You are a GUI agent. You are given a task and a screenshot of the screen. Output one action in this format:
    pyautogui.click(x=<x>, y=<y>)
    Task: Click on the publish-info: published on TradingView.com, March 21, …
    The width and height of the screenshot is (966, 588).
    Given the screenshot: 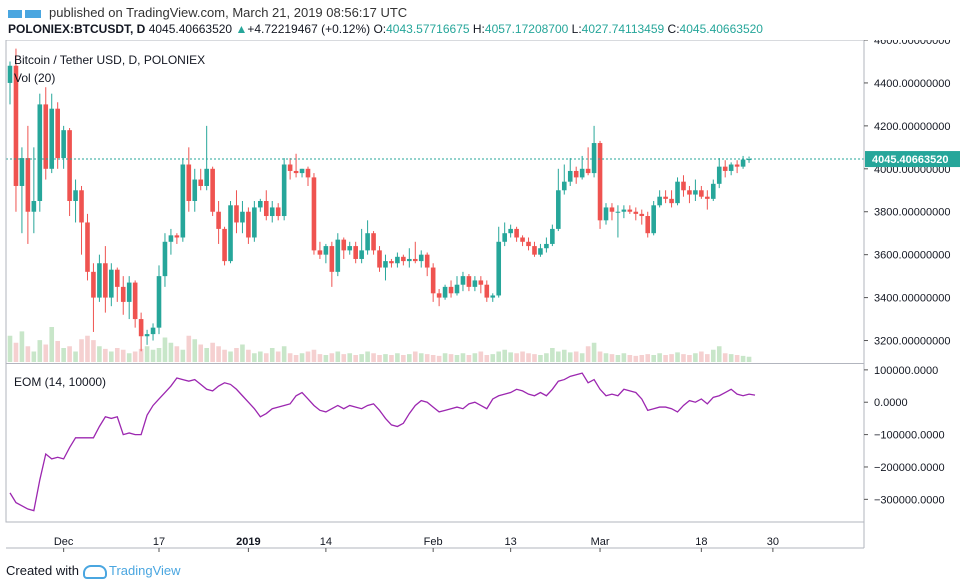 What is the action you would take?
    pyautogui.click(x=207, y=12)
    